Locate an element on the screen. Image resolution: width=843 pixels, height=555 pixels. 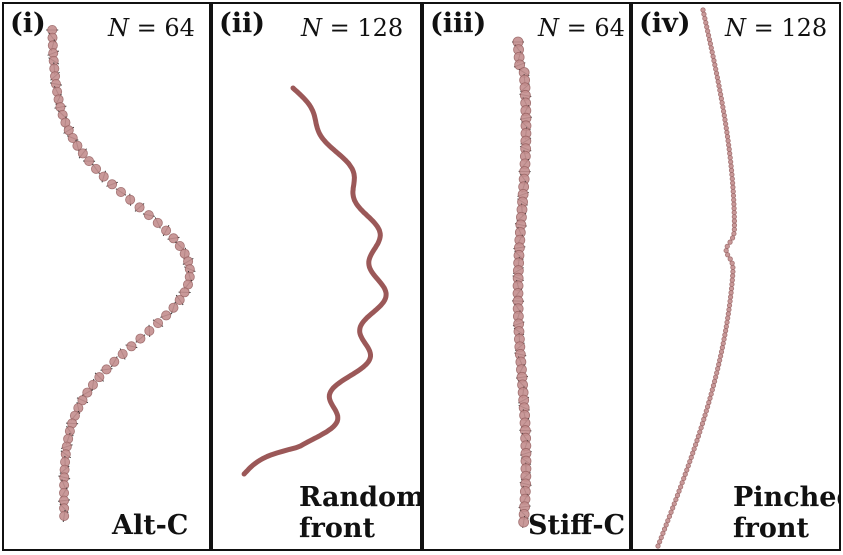
n-label-iii: N = 64 is located at coordinates (581, 28).